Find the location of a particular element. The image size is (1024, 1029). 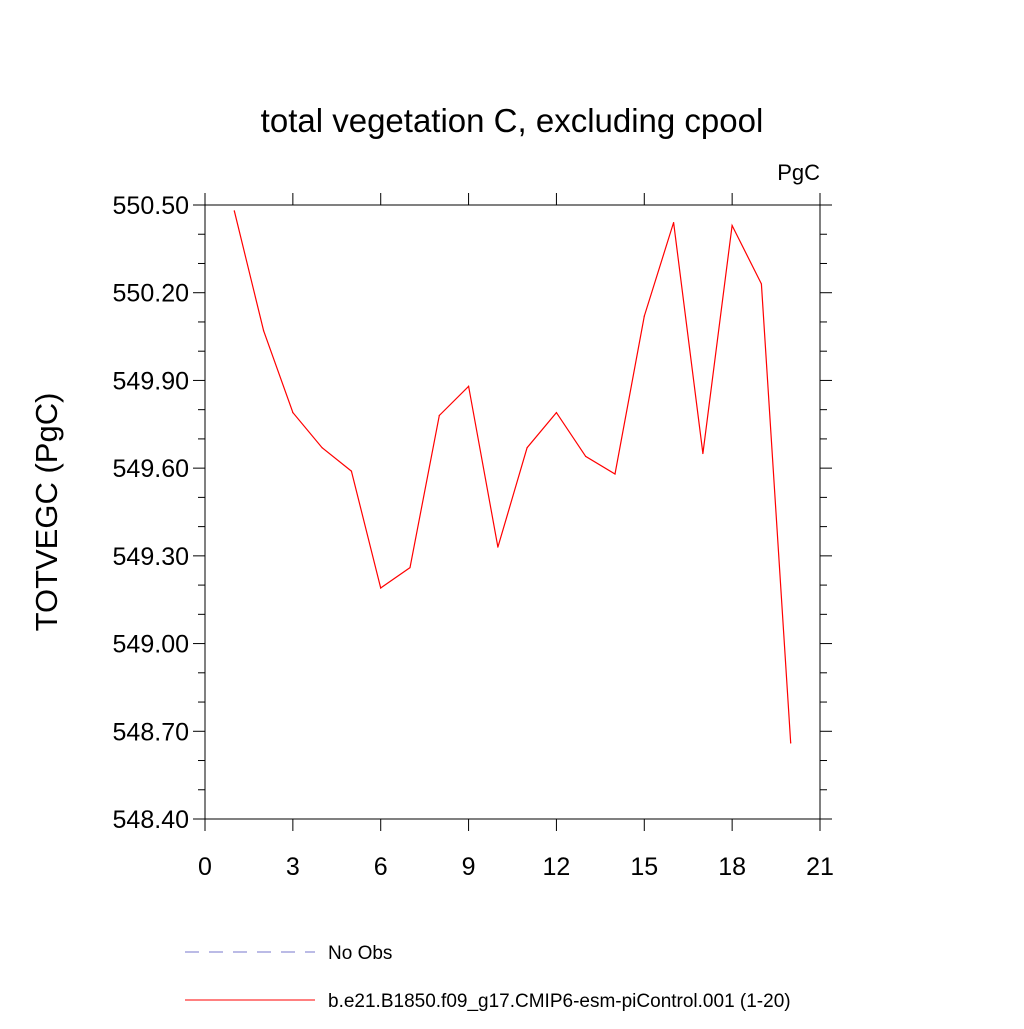

x-tick-label: 12 is located at coordinates (557, 867).